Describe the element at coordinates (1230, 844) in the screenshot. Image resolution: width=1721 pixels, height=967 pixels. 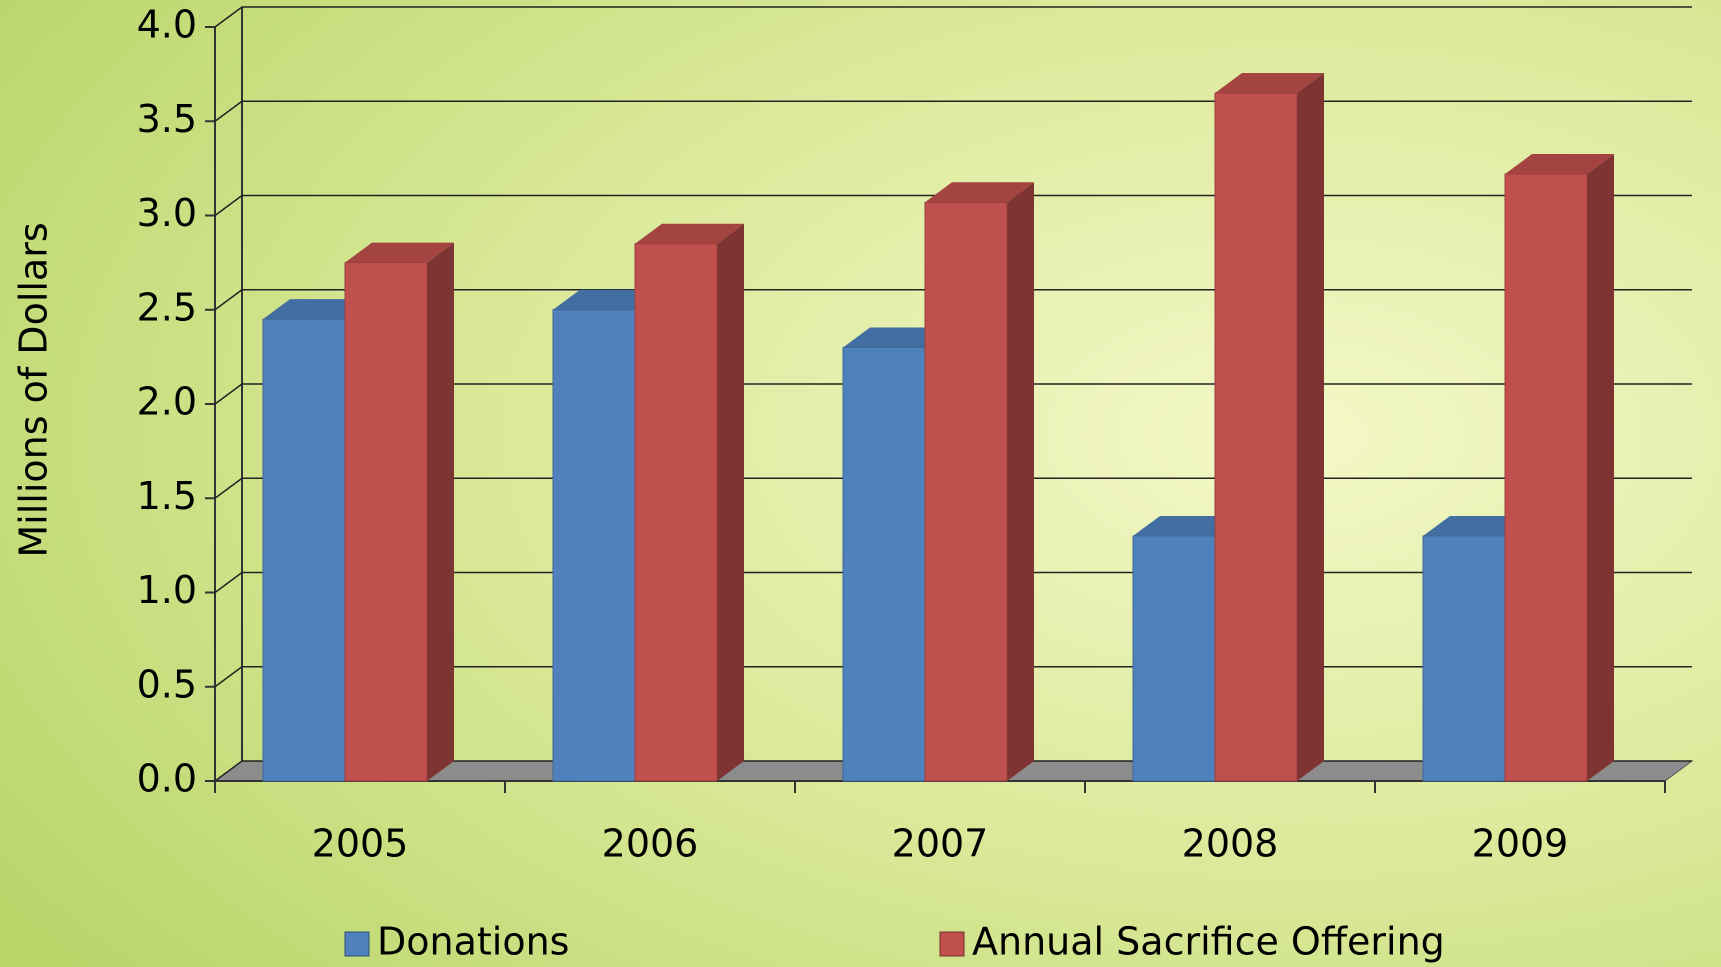
I see `x-tick-label: 2008` at that location.